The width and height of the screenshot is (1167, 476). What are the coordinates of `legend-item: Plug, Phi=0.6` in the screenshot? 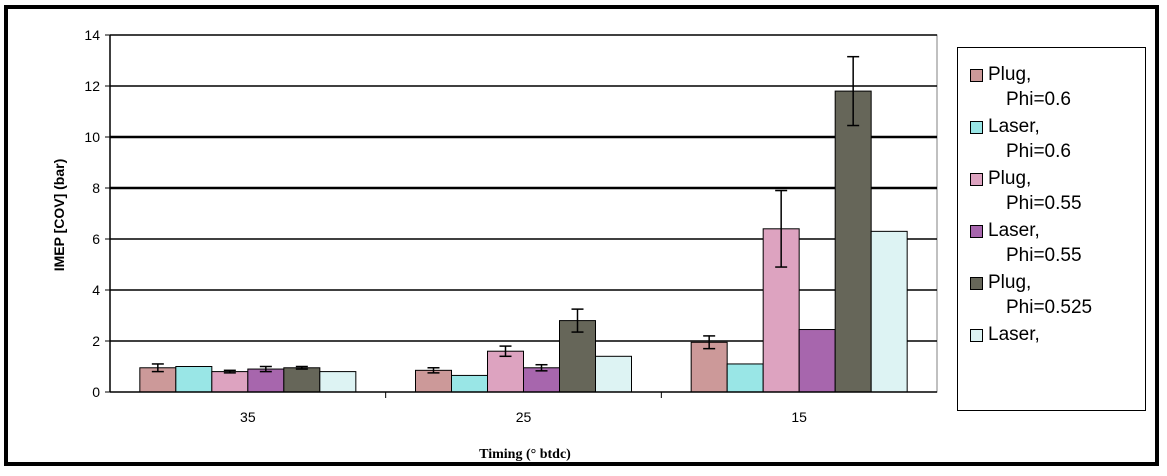 It's located at (1057, 87).